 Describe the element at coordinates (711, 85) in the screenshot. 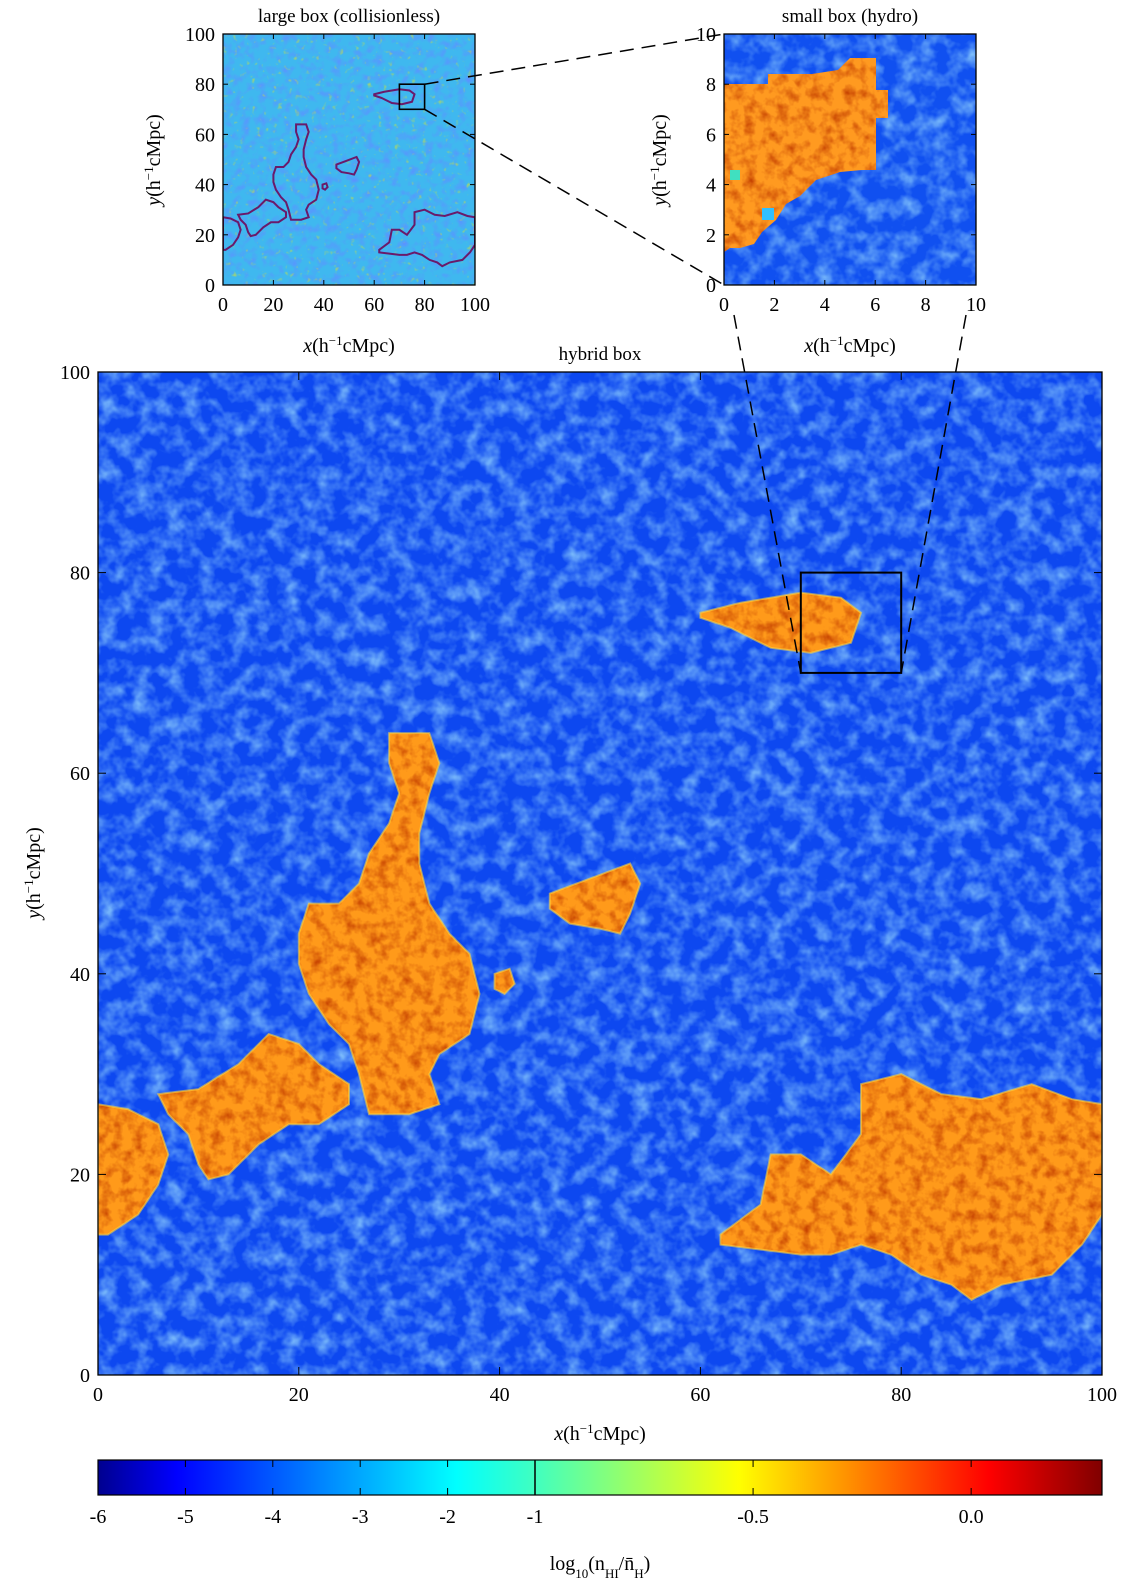

I see `small-y-tick-label: 8` at that location.